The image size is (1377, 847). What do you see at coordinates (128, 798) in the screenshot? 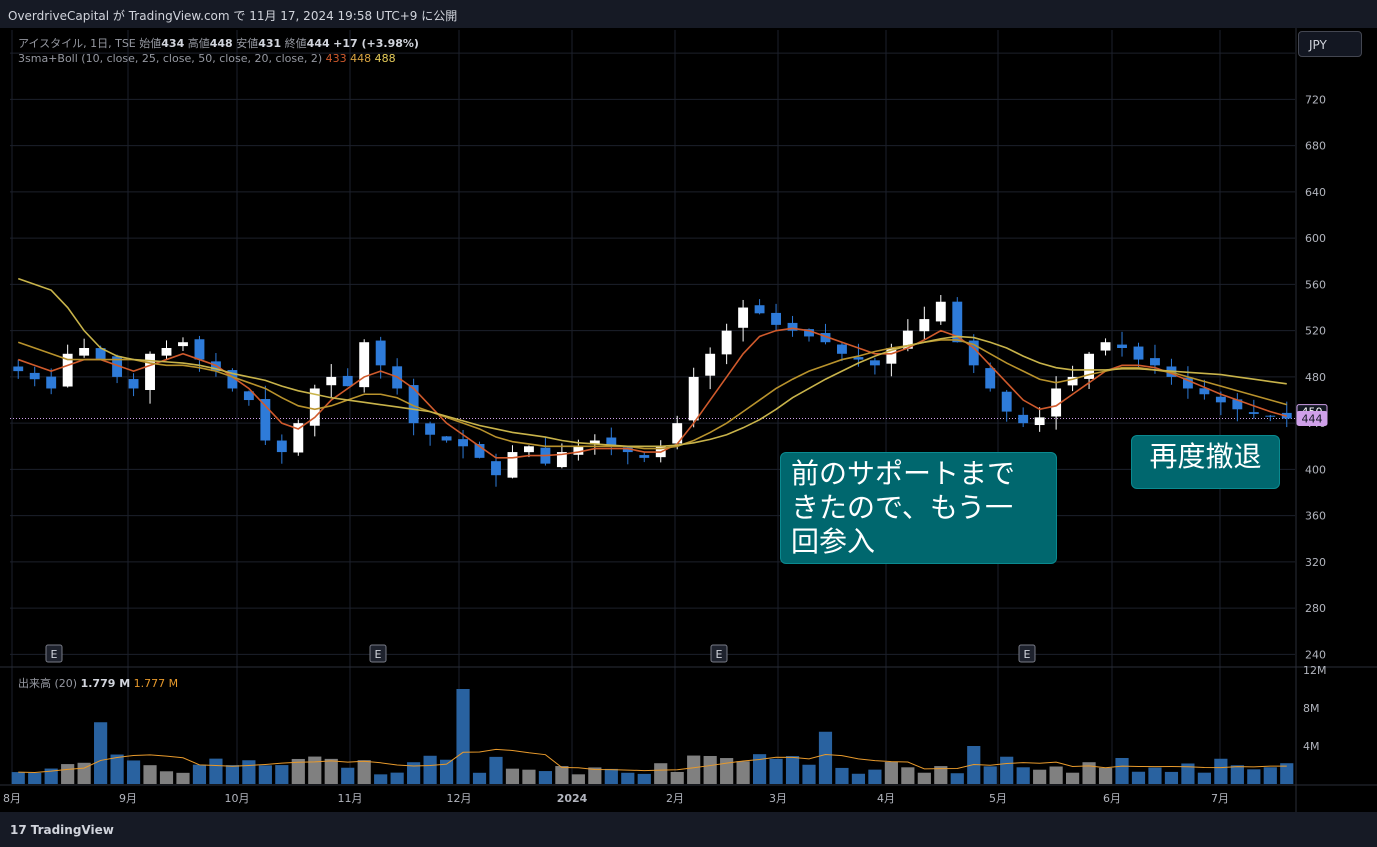
I see `x-tick-label: 9月` at bounding box center [128, 798].